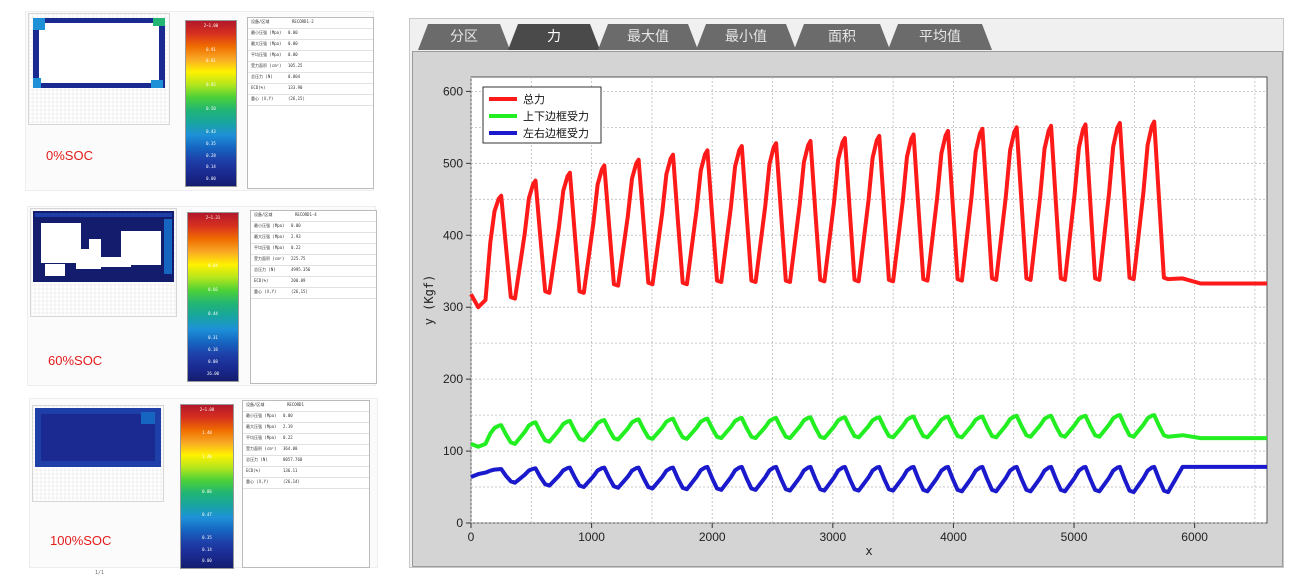 Image resolution: width=1300 pixels, height=585 pixels. I want to click on row-value: 200.09, so click(298, 280).